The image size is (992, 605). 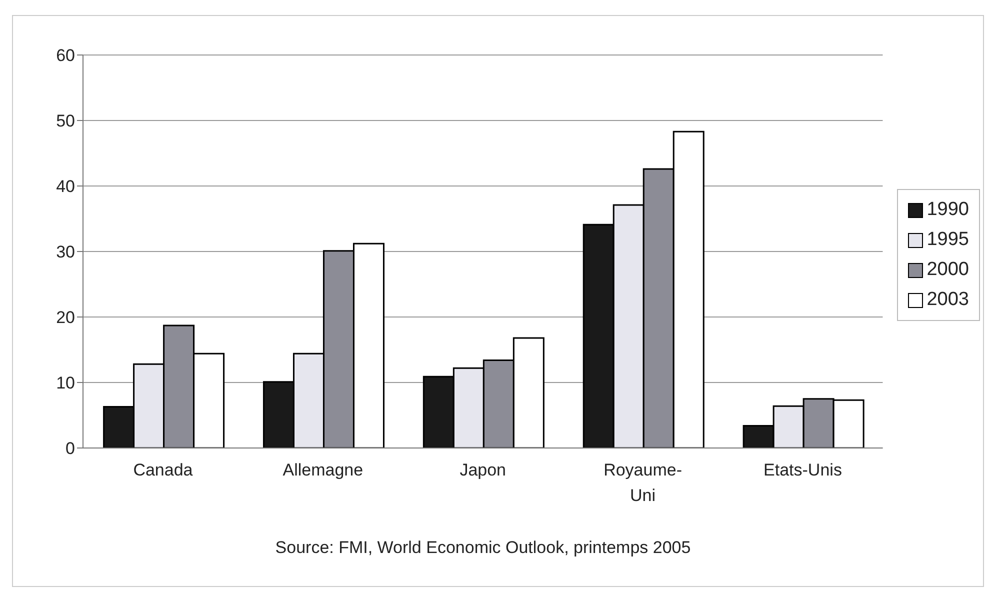 I want to click on x-tick-label: Etats-Unis, so click(x=803, y=470).